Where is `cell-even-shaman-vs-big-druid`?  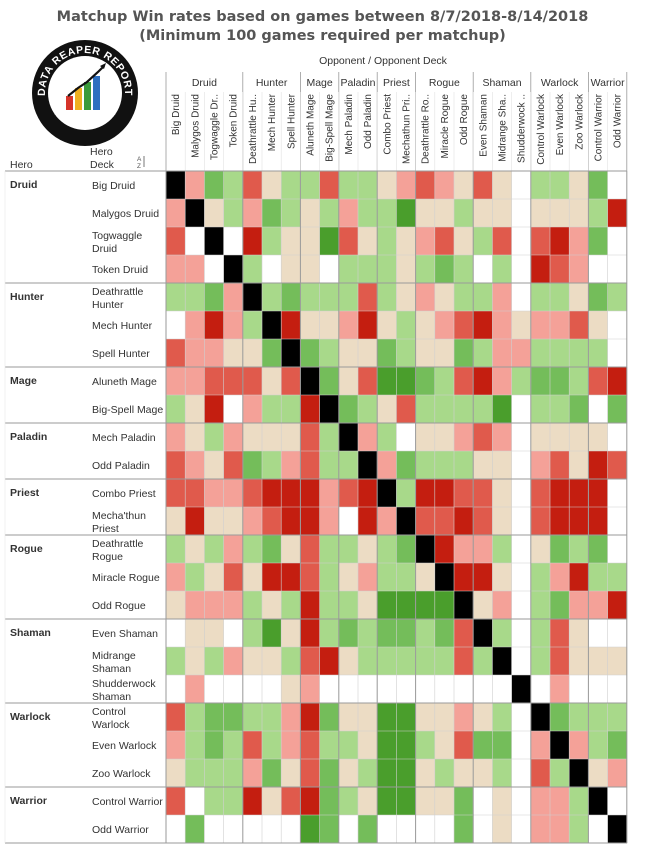 cell-even-shaman-vs-big-druid is located at coordinates (176, 633).